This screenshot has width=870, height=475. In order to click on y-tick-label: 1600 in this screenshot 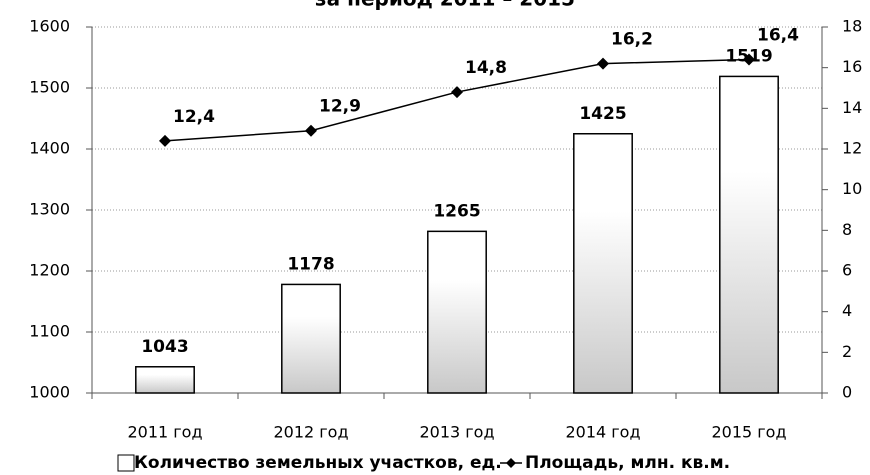, I will do `click(49, 26)`.